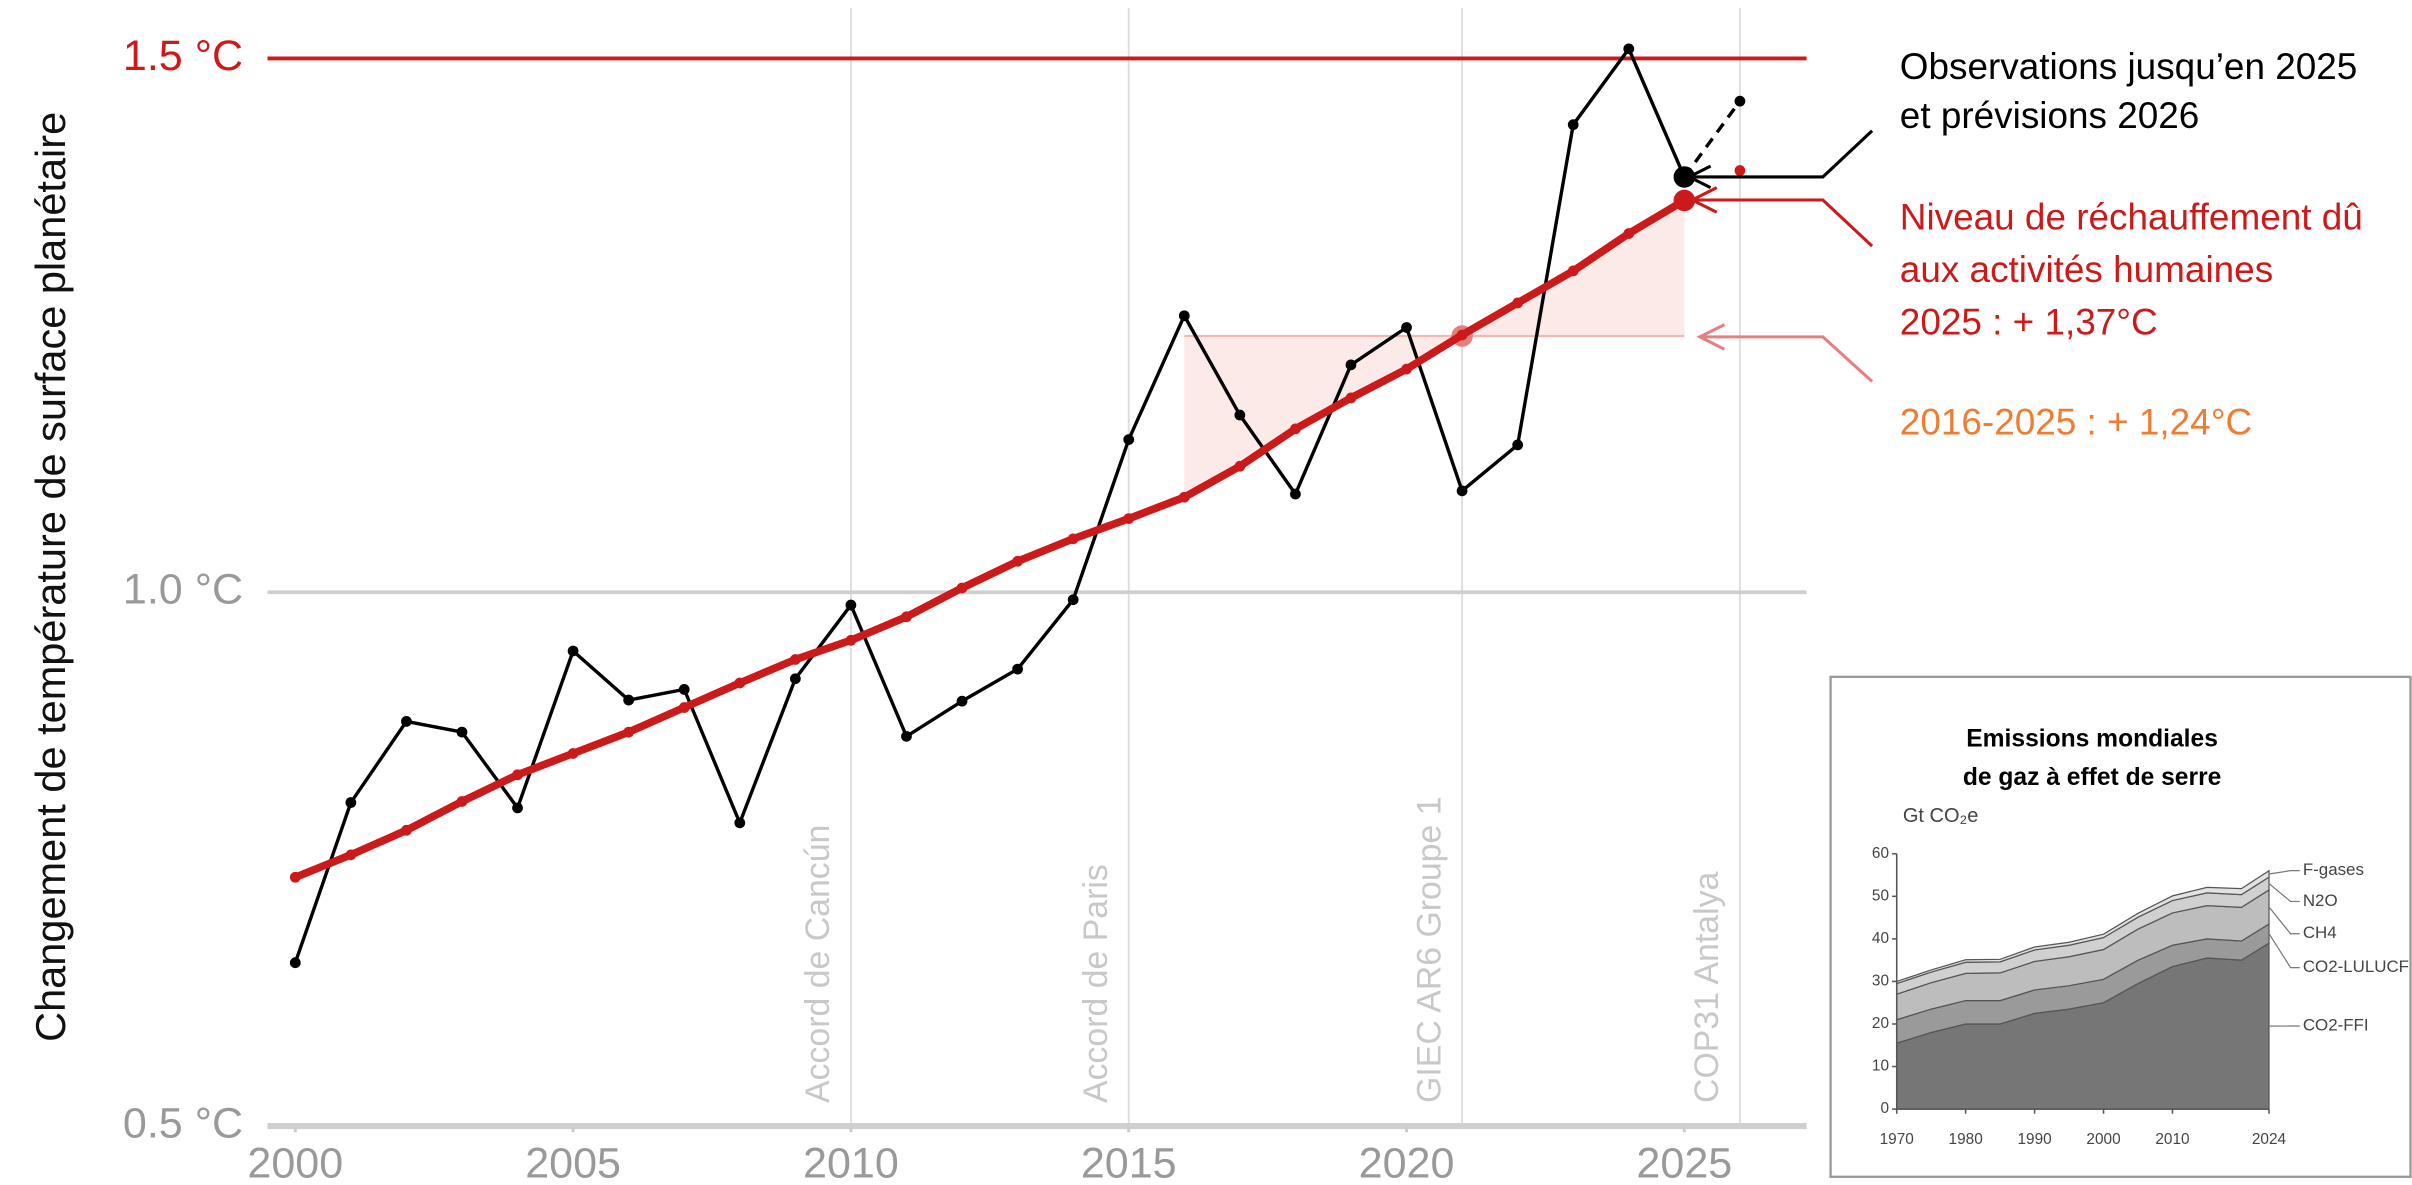 This screenshot has width=2412, height=1185. I want to click on inset-title: Emissions mondiales, so click(2092, 738).